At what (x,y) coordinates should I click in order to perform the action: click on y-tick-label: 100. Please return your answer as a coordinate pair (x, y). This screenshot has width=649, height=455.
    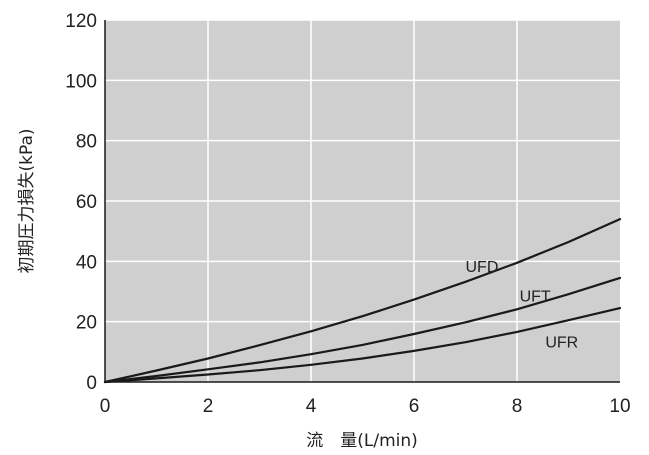
    Looking at the image, I should click on (81, 81).